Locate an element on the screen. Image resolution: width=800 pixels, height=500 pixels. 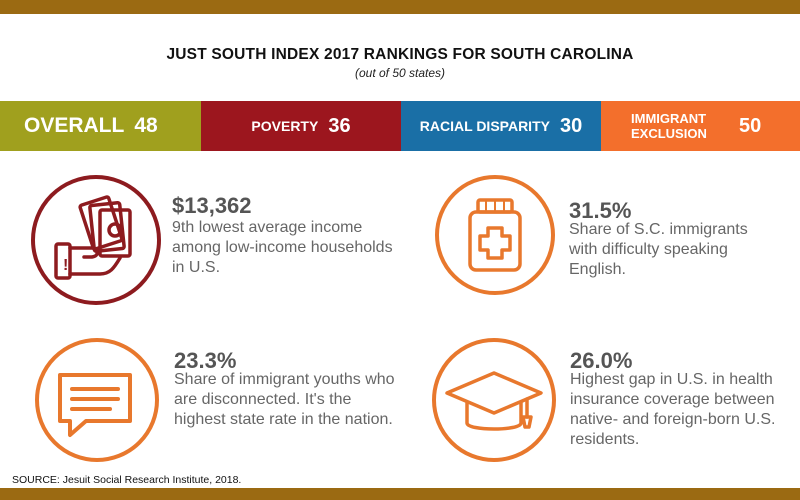
stat-value-english: 31.5% is located at coordinates (600, 210).